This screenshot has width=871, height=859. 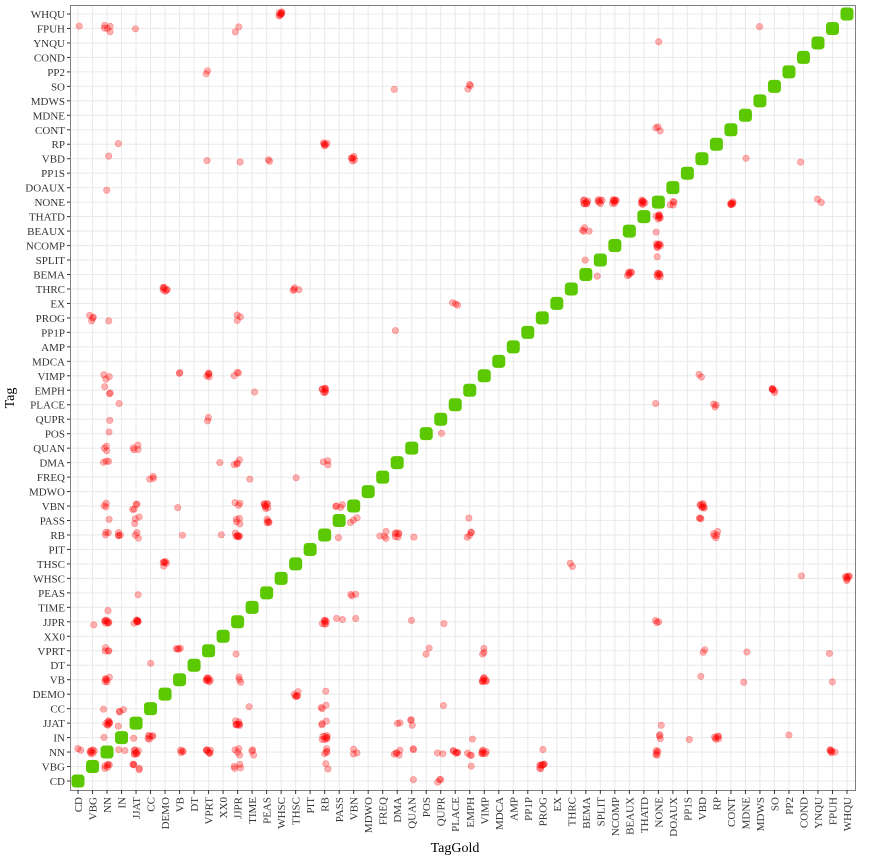 I want to click on error-point-split-as-none, so click(x=600, y=202).